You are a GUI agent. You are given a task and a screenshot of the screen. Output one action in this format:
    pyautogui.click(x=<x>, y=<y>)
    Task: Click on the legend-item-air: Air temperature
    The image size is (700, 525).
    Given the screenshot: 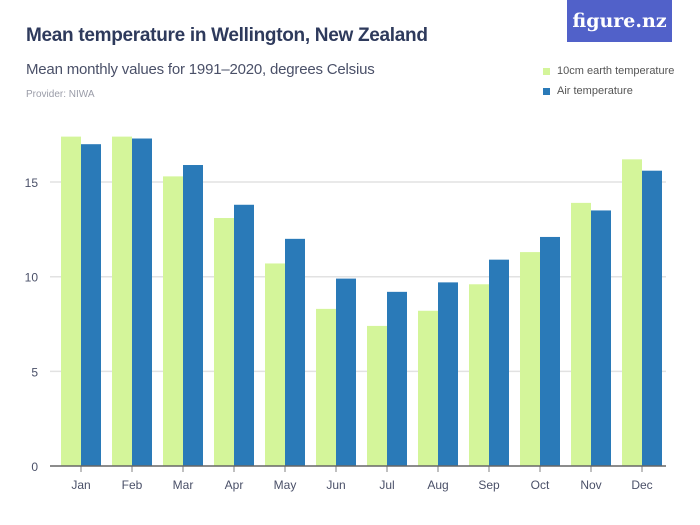 What is the action you would take?
    pyautogui.click(x=608, y=91)
    